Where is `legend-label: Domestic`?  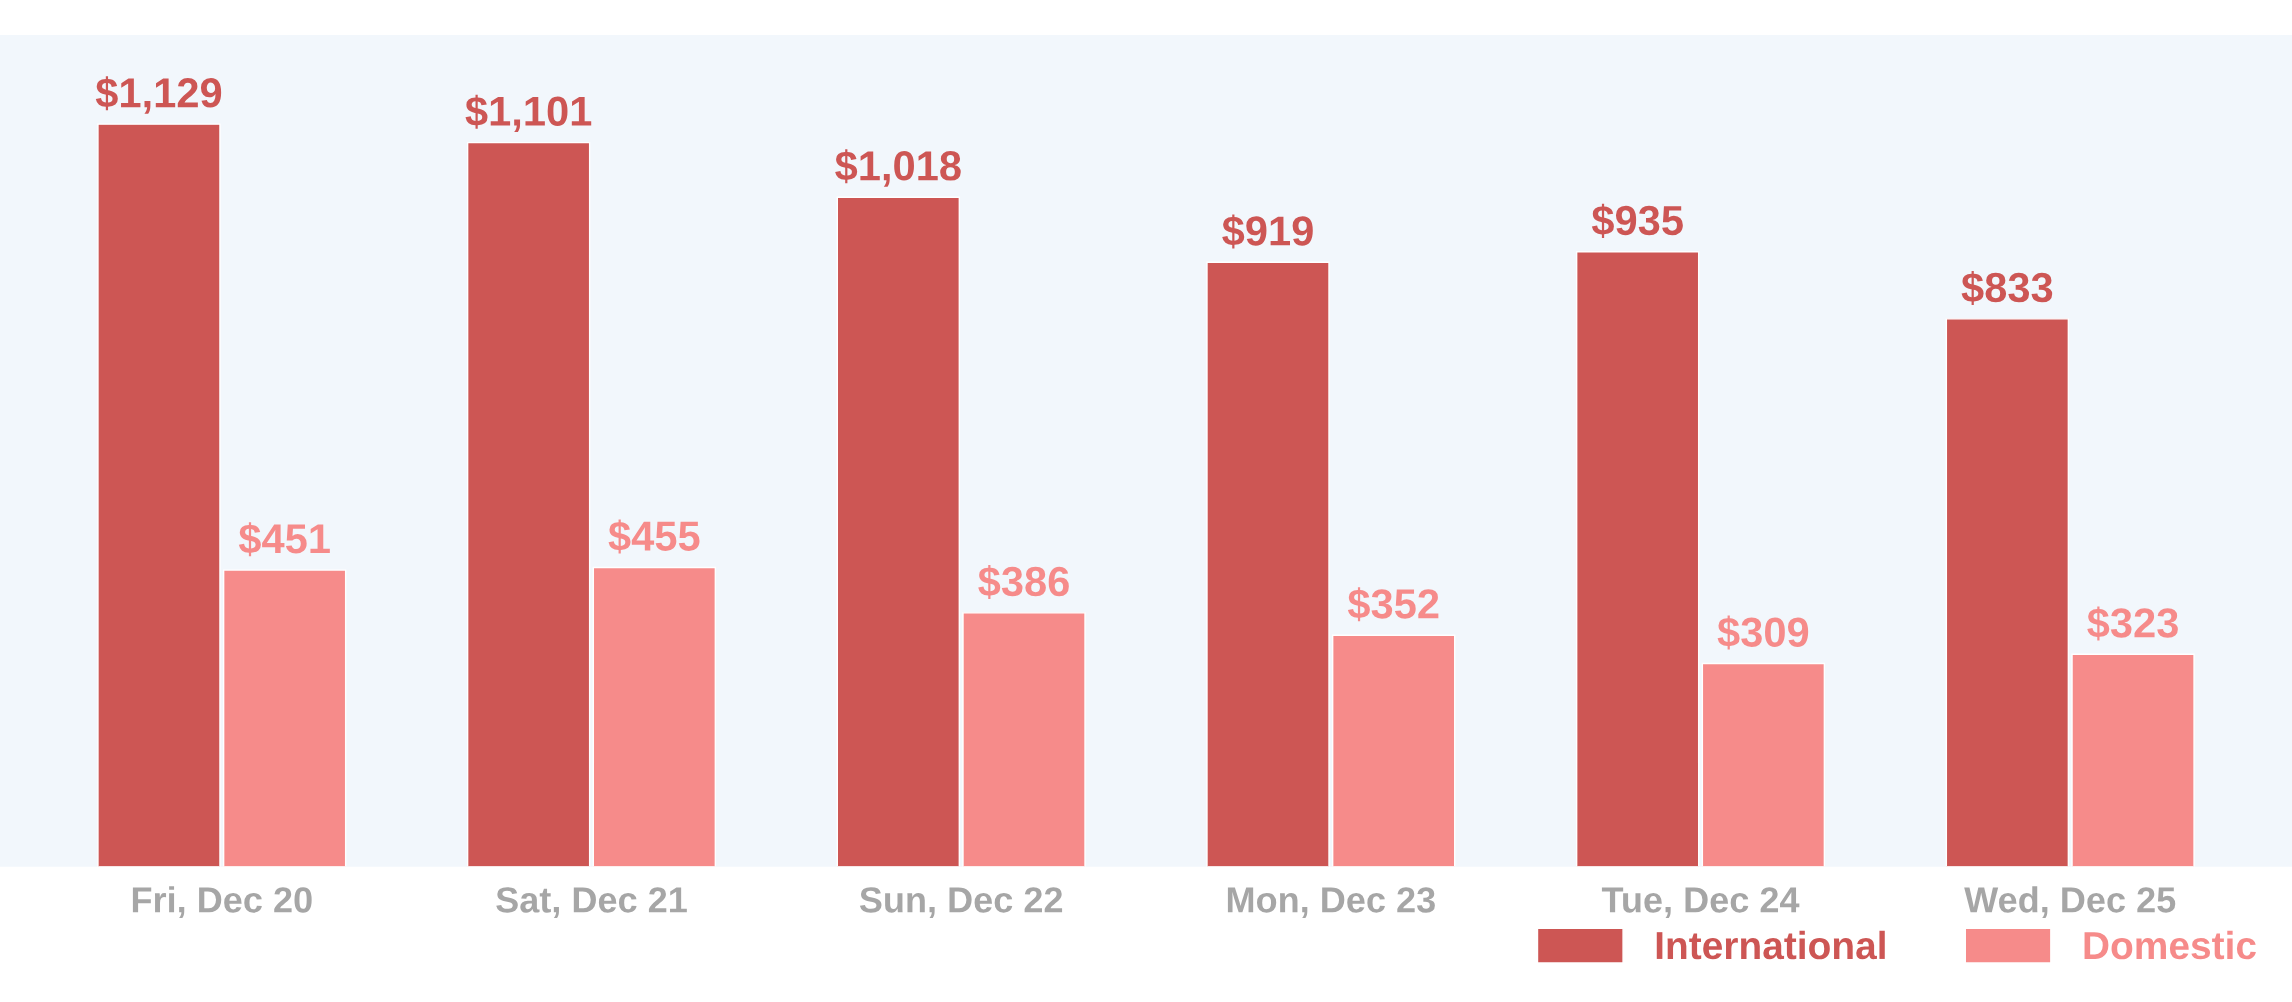
legend-label: Domestic is located at coordinates (2170, 945).